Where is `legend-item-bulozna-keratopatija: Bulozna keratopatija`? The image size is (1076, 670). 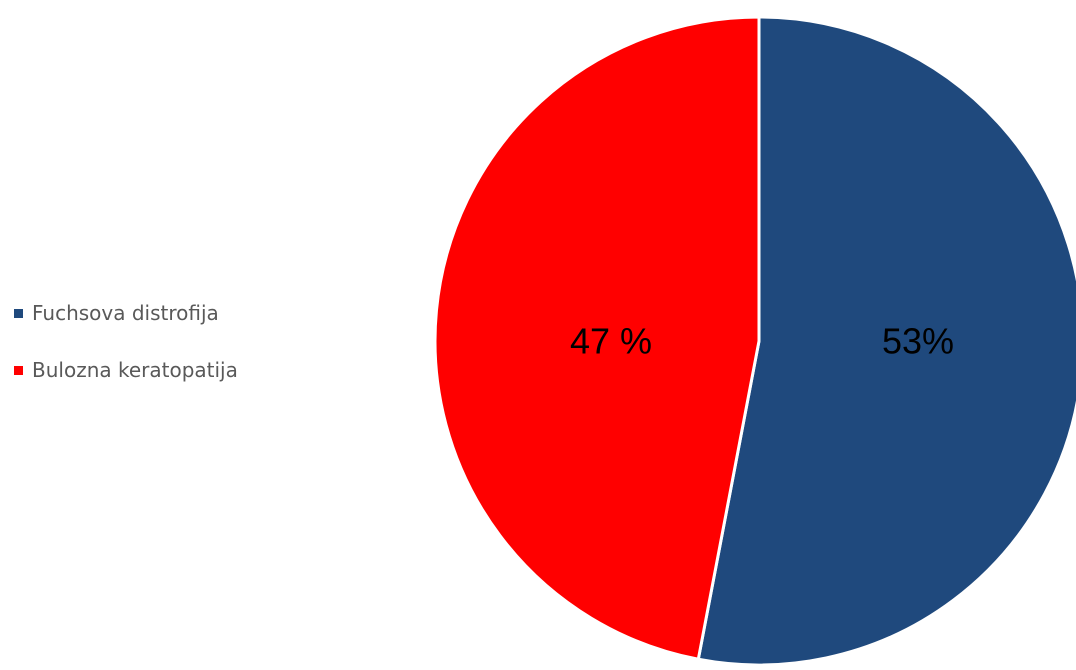 legend-item-bulozna-keratopatija: Bulozna keratopatija is located at coordinates (126, 370).